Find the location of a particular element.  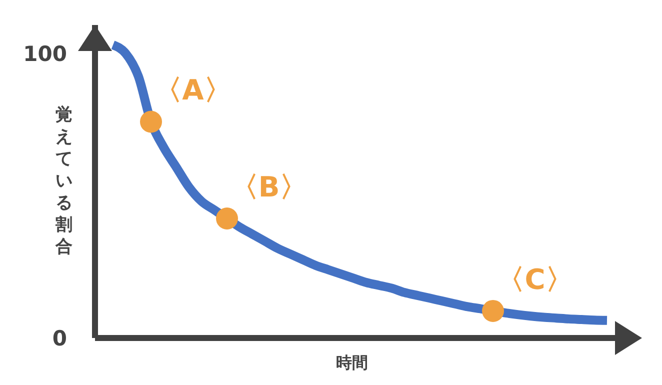

annotation: 〈B〉 is located at coordinates (269, 187).